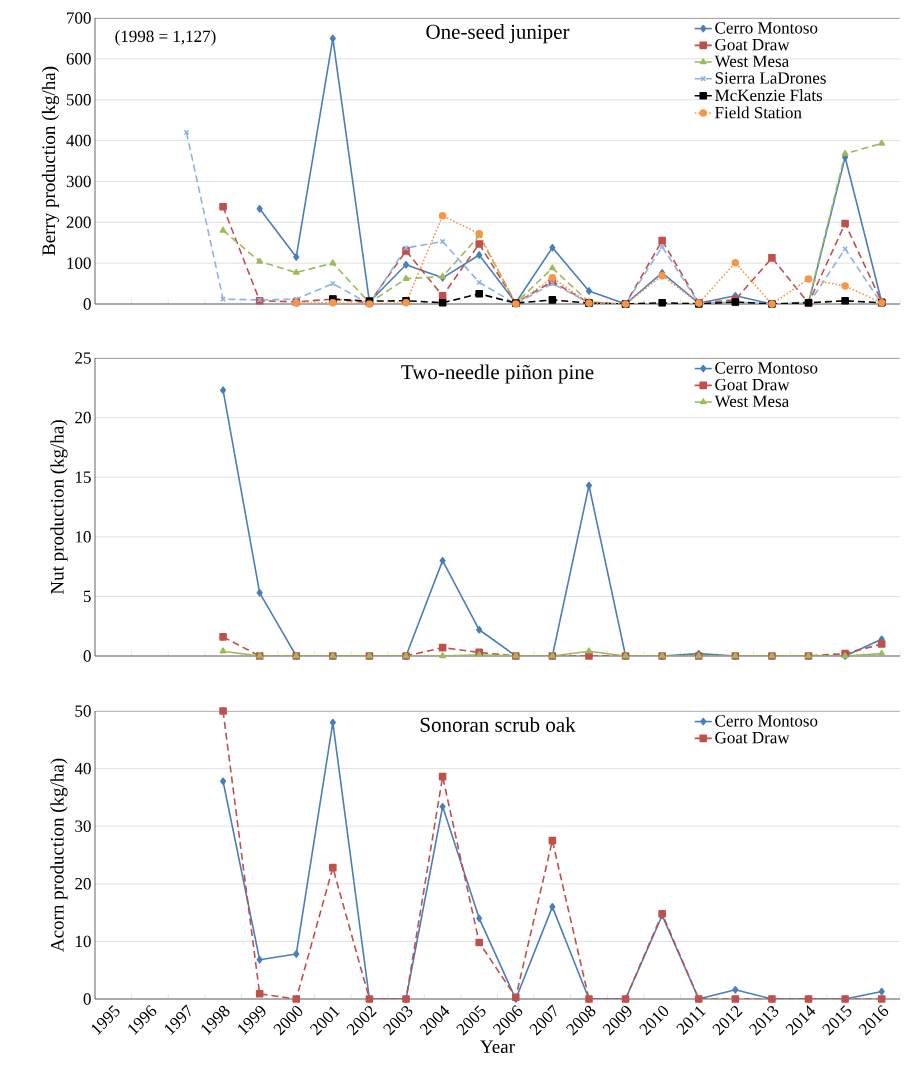 This screenshot has width=909, height=1088. I want to click on y-tick-label: 300, so click(78, 181).